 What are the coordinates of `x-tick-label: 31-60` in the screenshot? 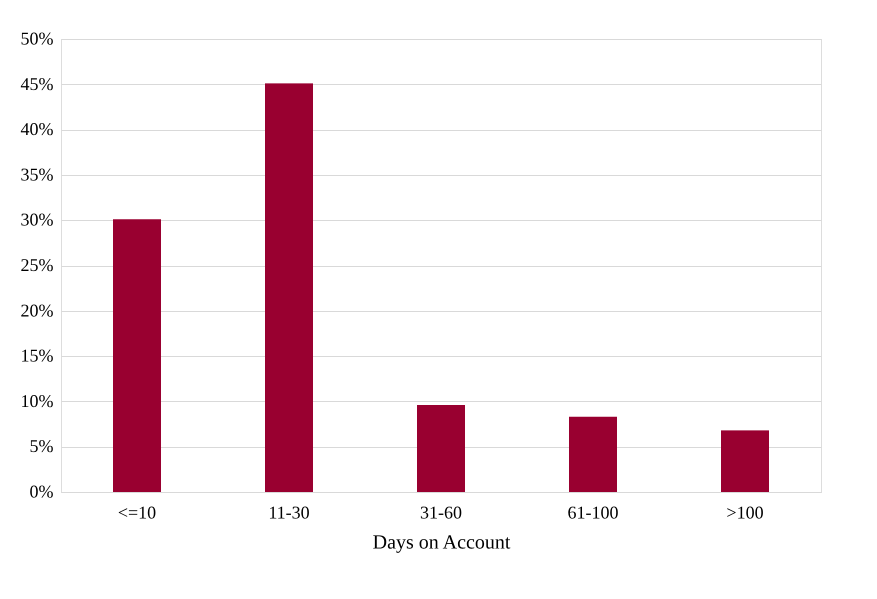 It's located at (441, 512).